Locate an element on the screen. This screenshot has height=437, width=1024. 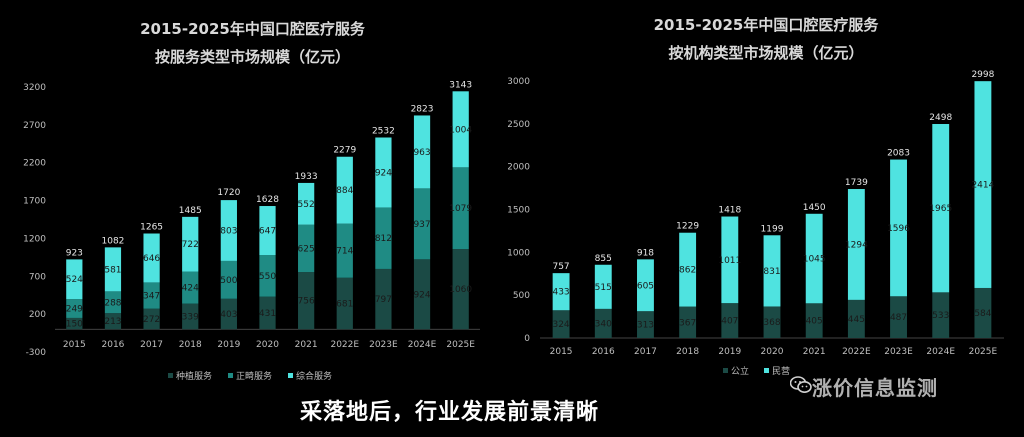
y-tick-label: 500 is located at coordinates (521, 296).